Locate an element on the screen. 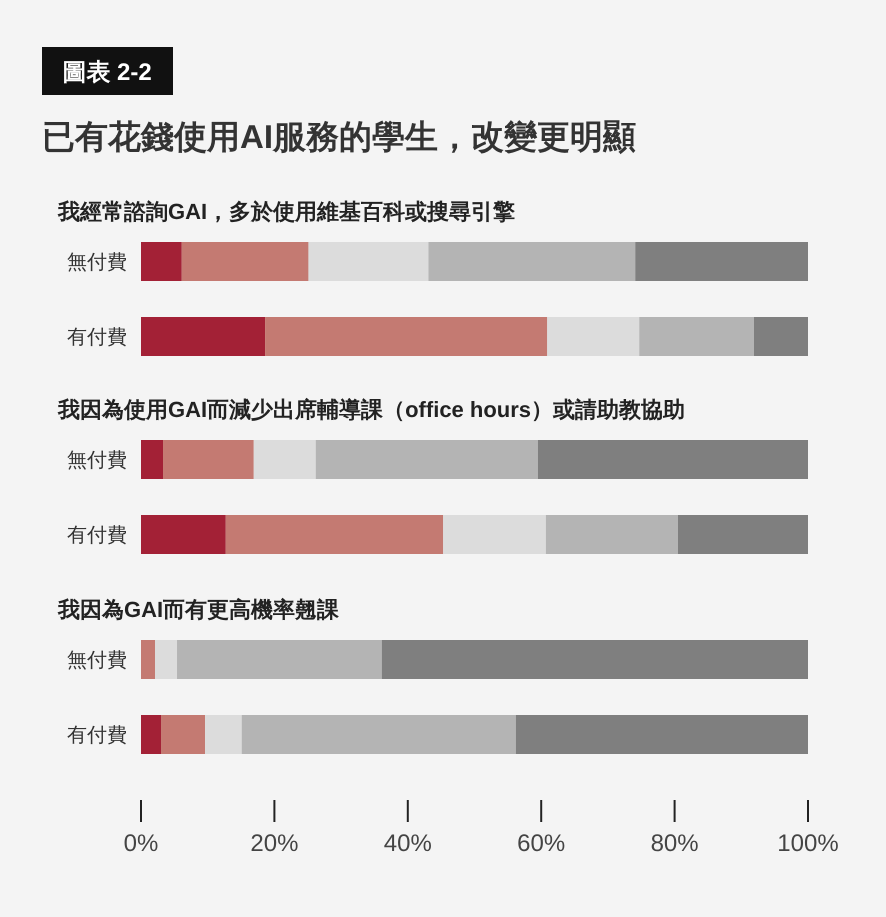 The image size is (886, 917). x-tick-label: 100% is located at coordinates (808, 843).